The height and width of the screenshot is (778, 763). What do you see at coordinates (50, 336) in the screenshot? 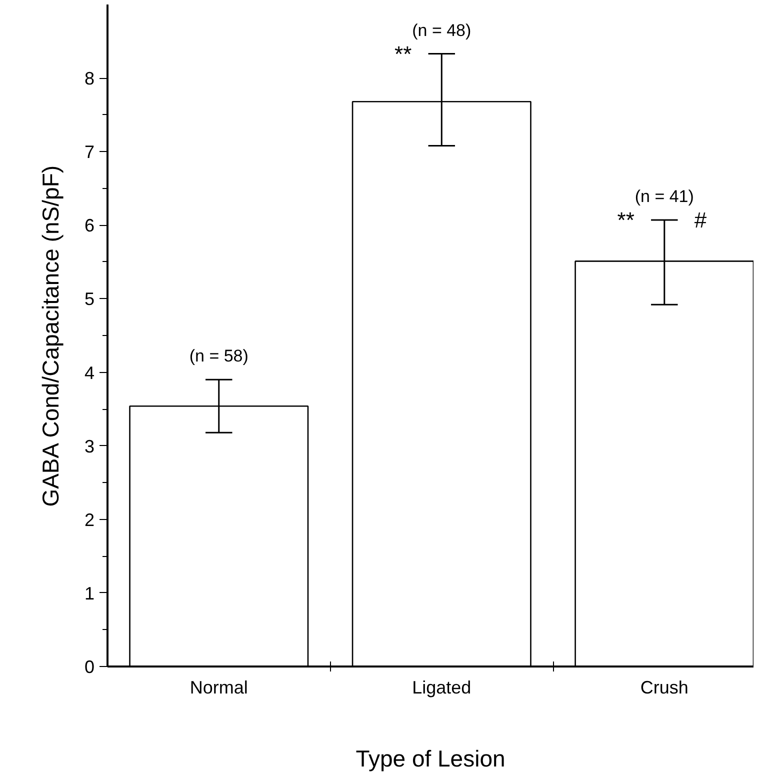
I see `y-axis-title: GABA Cond/Capacitance (nS/pF)` at bounding box center [50, 336].